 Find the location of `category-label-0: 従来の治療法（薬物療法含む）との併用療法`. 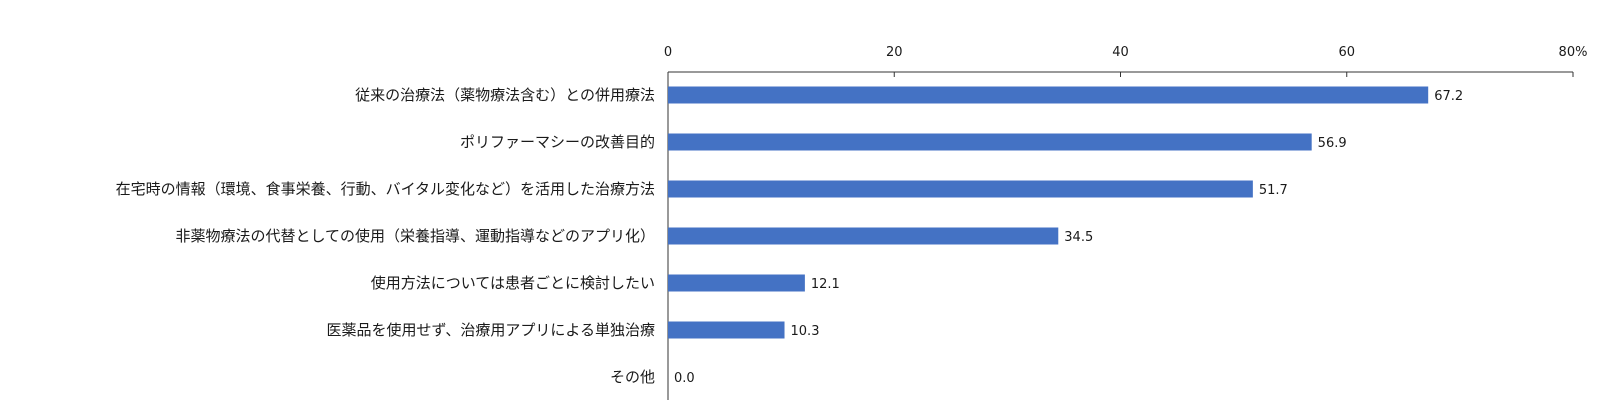

category-label-0: 従来の治療法（薬物療法含む）との併用療法 is located at coordinates (505, 95).